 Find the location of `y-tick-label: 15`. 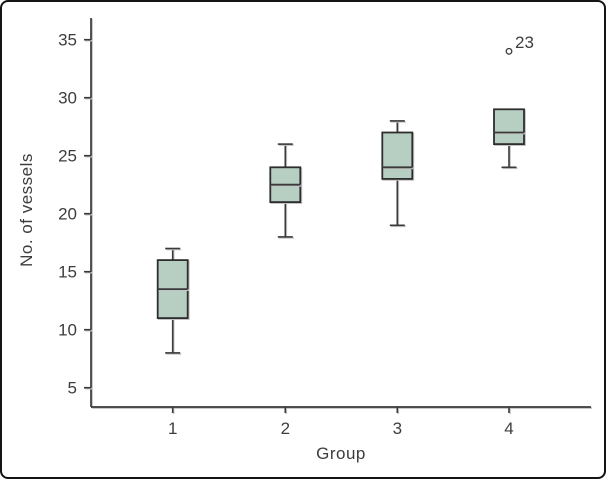

y-tick-label: 15 is located at coordinates (67, 272).